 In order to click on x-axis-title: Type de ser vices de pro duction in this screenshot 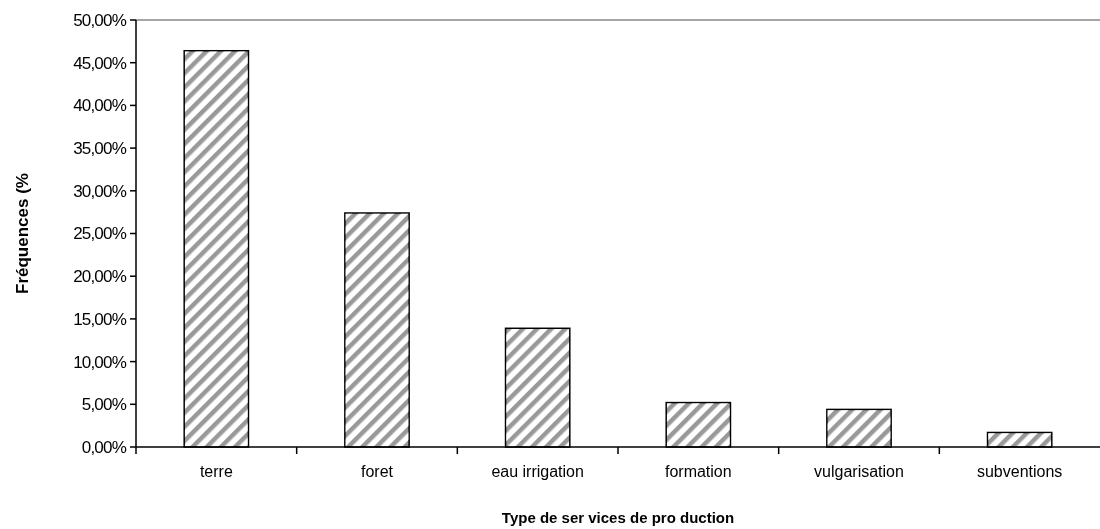, I will do `click(618, 517)`.